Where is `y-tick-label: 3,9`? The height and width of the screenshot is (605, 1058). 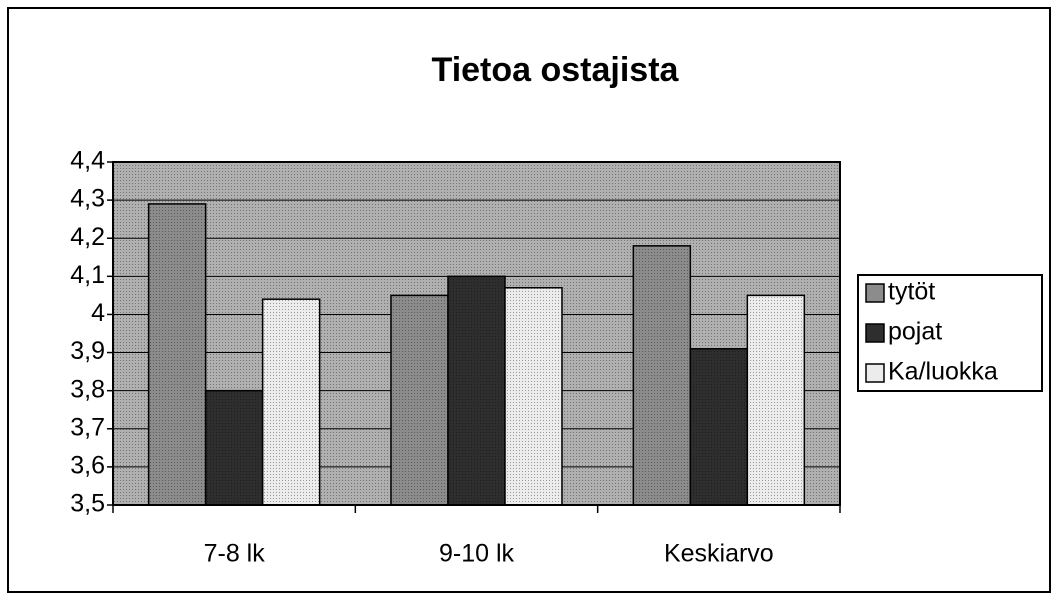 y-tick-label: 3,9 is located at coordinates (87, 351).